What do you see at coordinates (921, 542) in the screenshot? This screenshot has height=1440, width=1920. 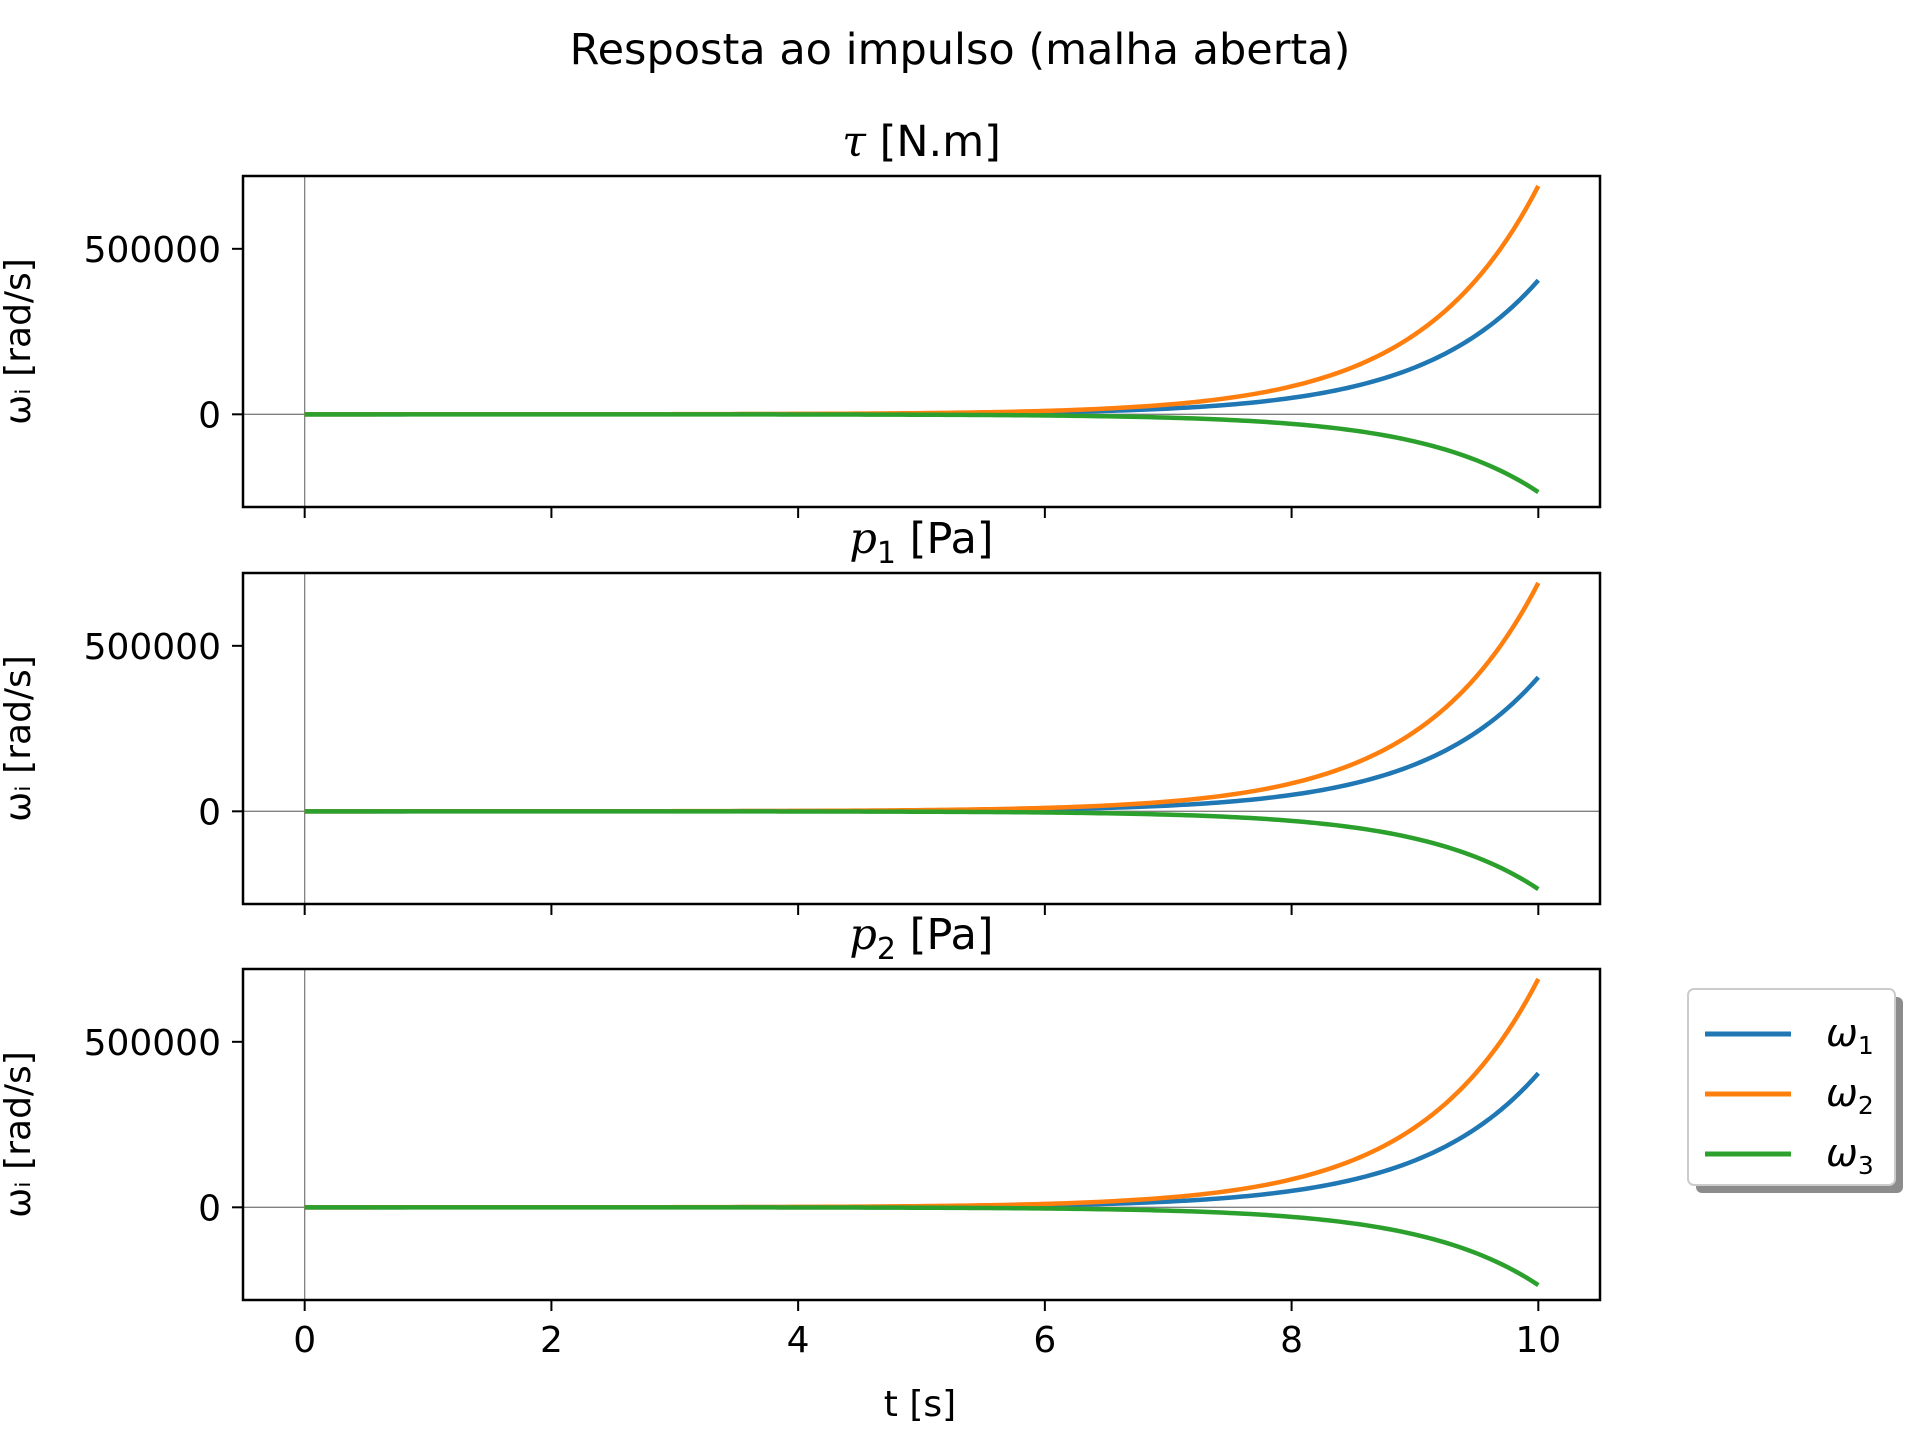 I see `panel-title: p1 [Pa]` at bounding box center [921, 542].